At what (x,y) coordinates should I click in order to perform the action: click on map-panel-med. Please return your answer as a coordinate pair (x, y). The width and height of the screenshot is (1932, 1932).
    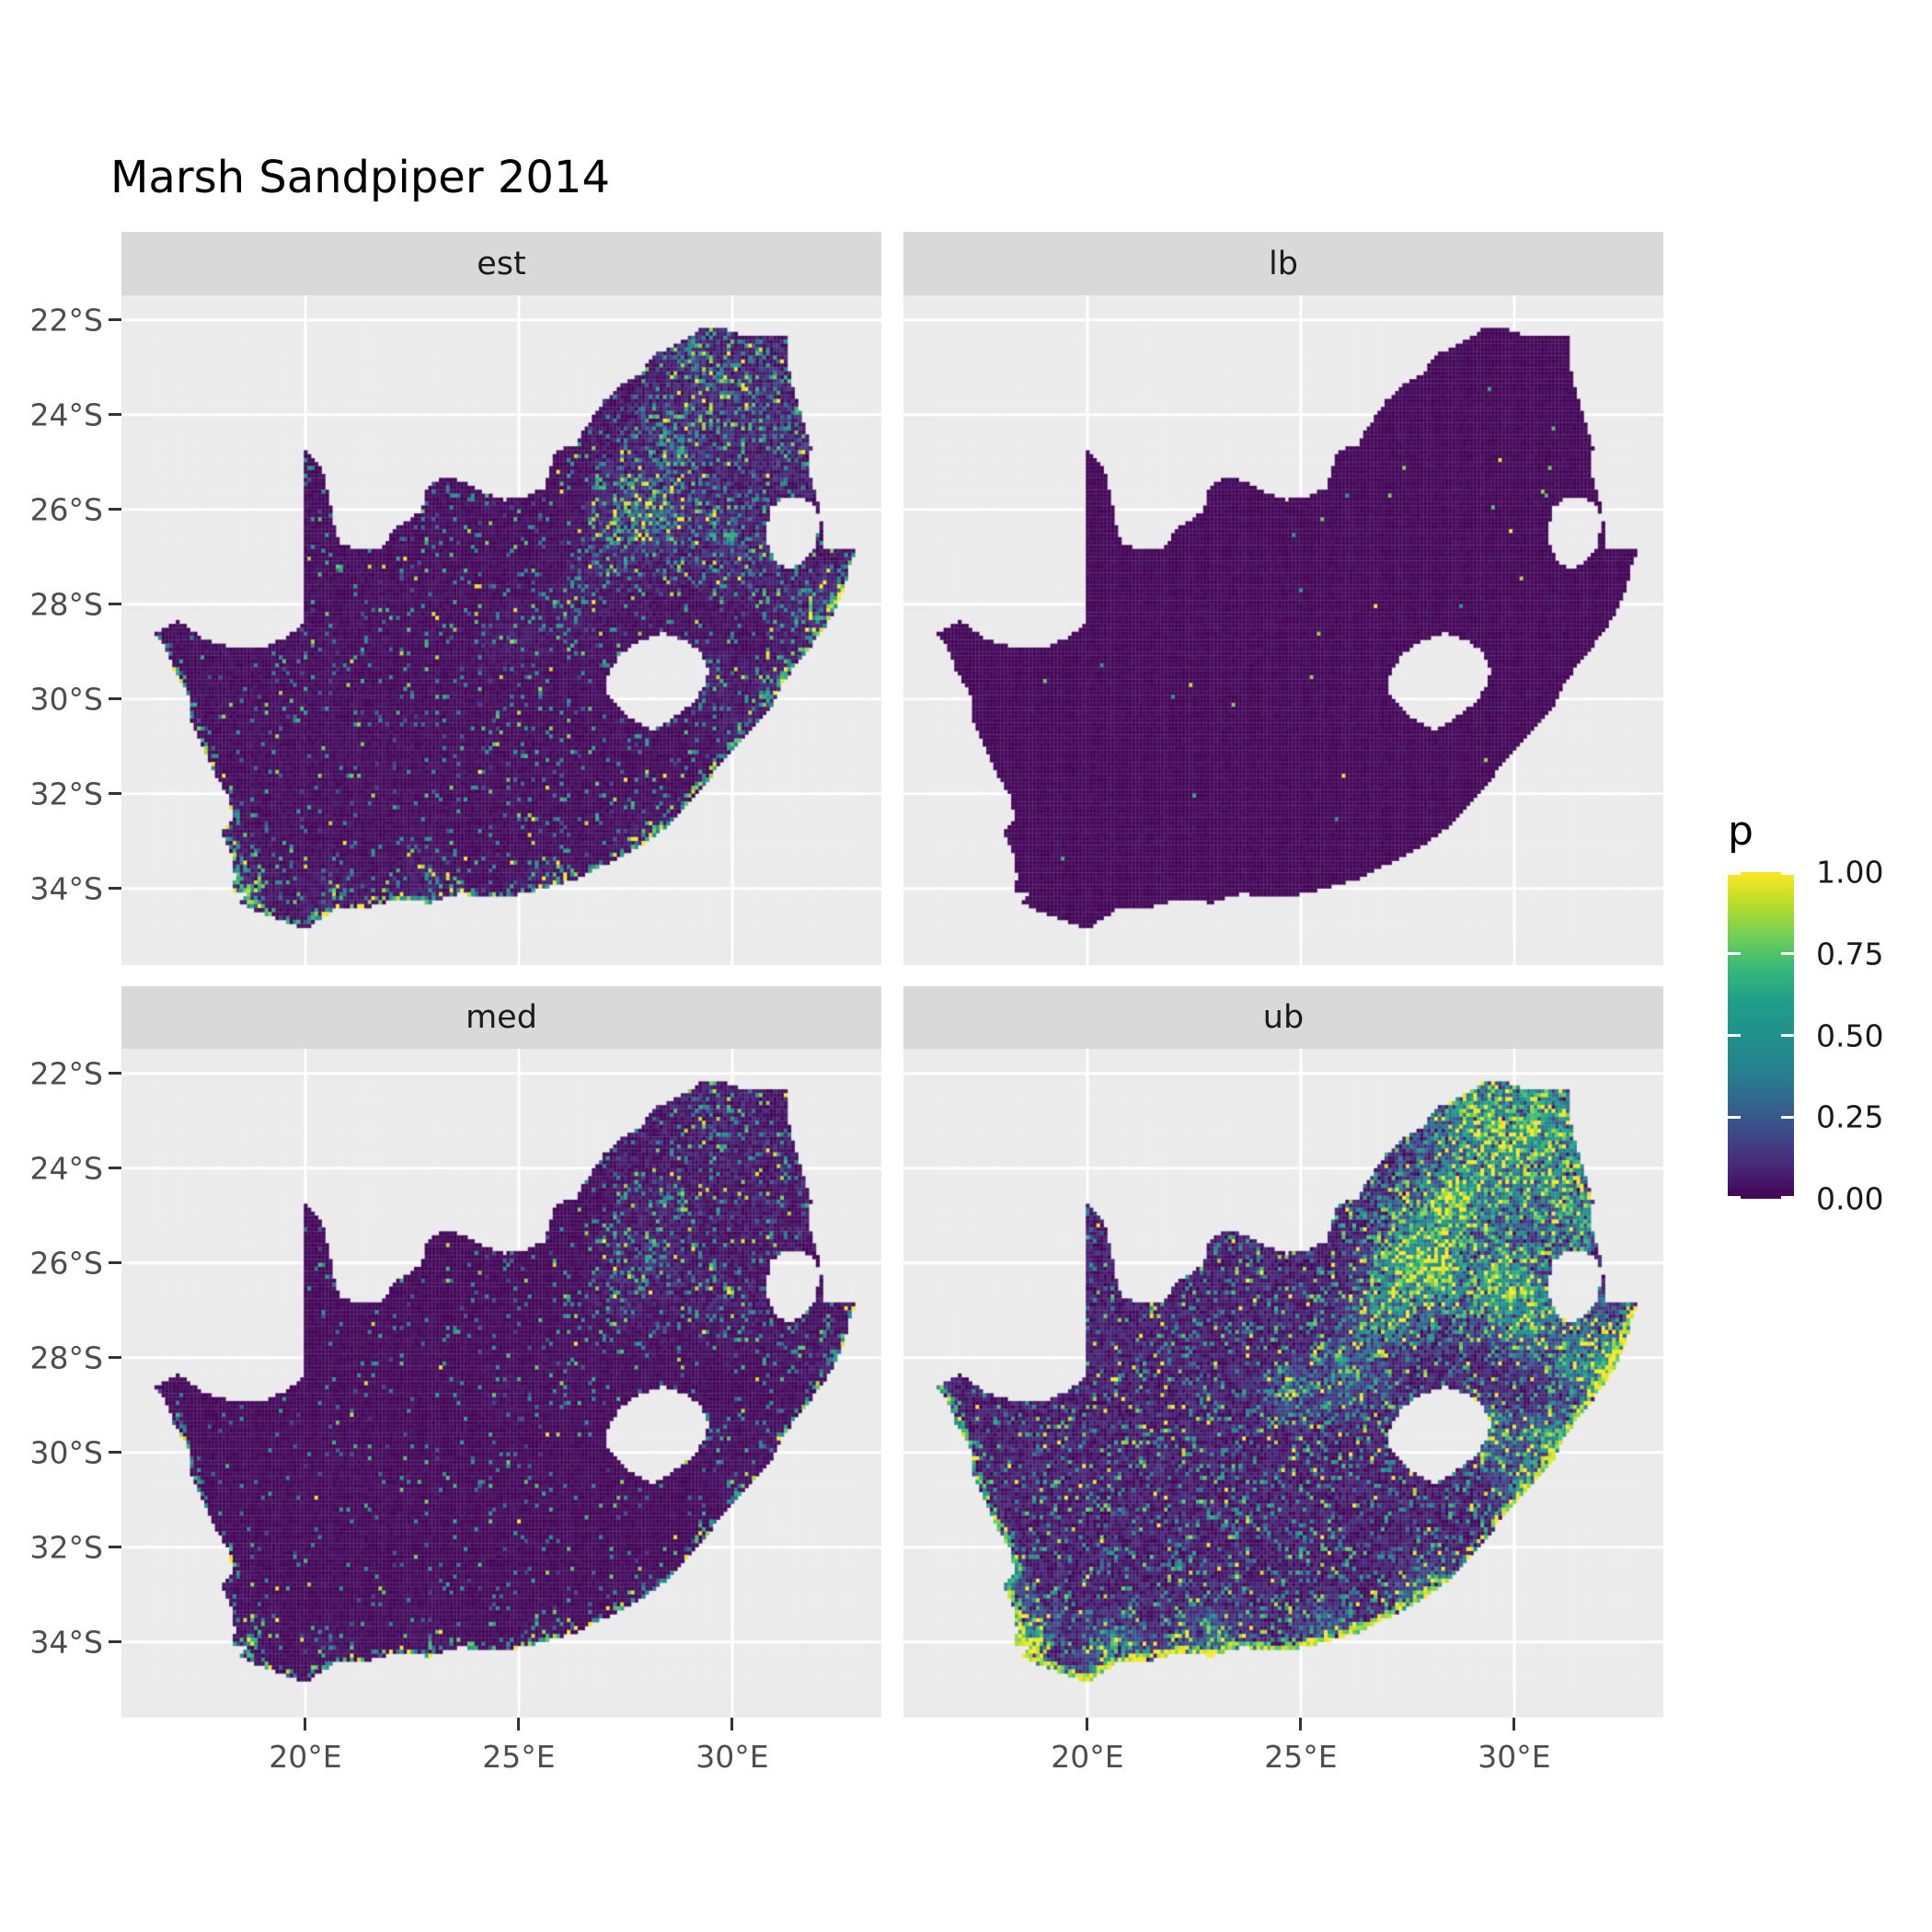
    Looking at the image, I should click on (501, 1383).